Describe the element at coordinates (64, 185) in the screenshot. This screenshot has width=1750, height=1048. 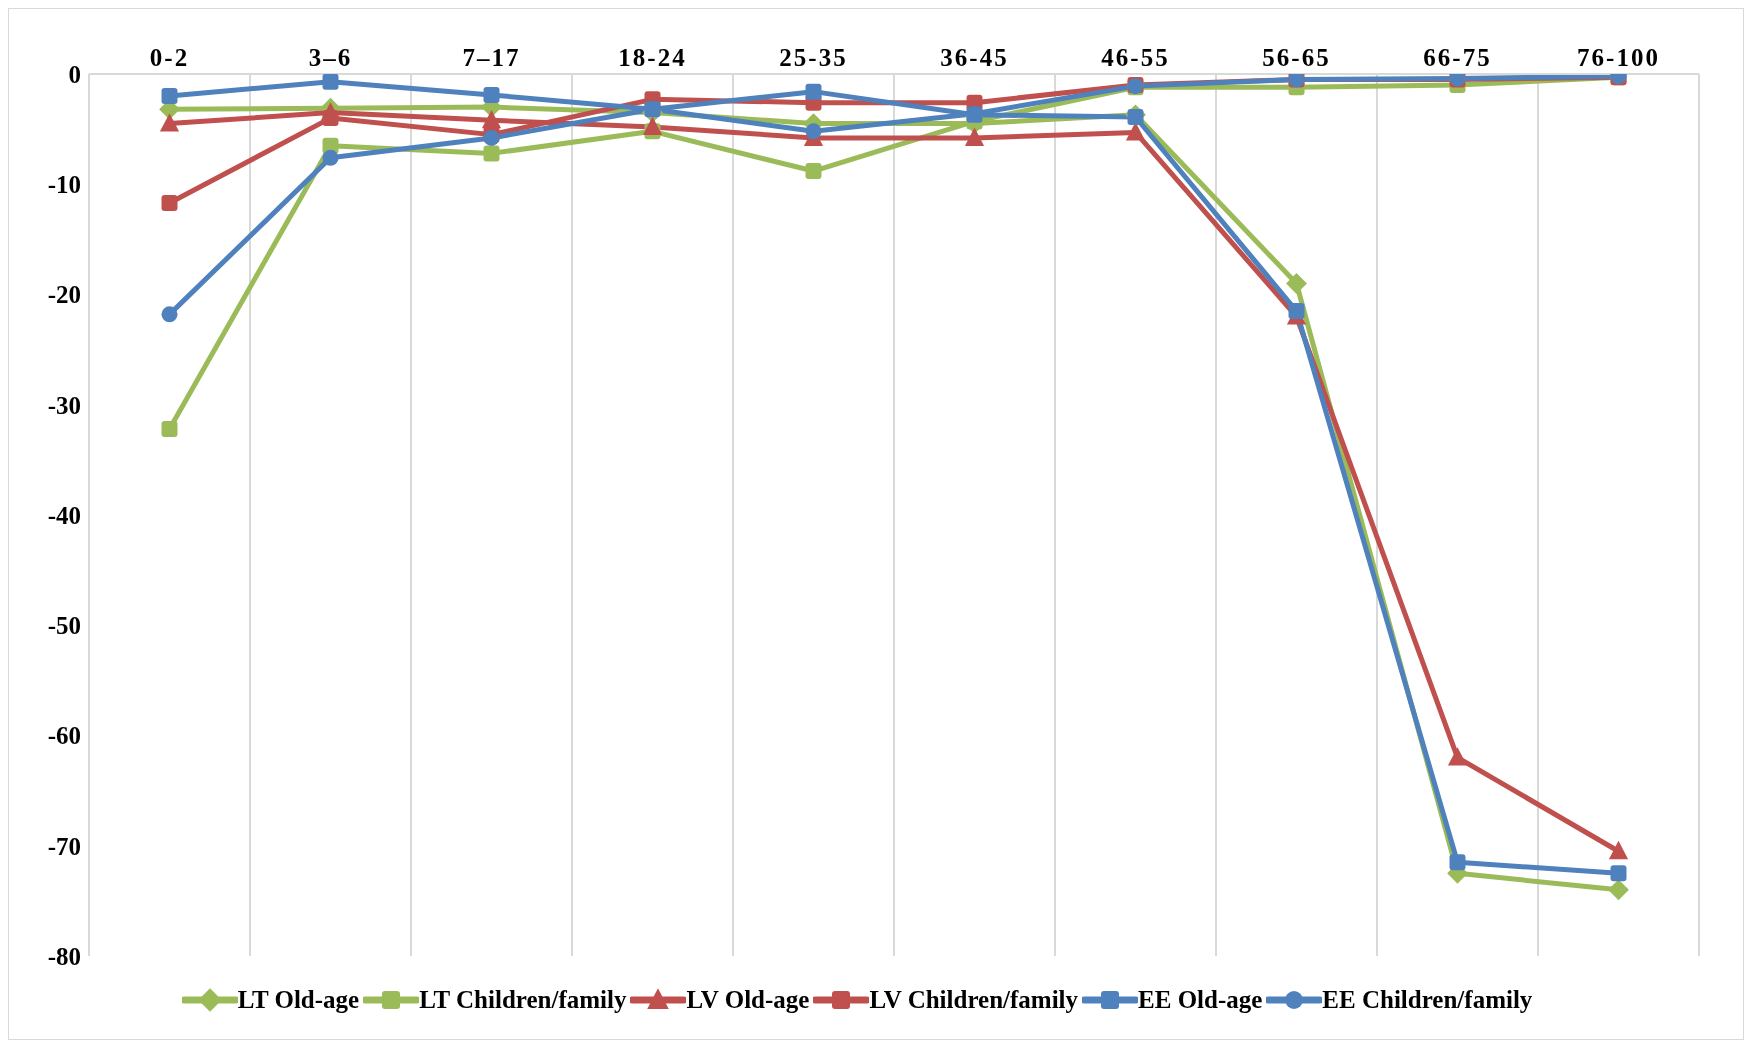
I see `y-tick-label: -10` at that location.